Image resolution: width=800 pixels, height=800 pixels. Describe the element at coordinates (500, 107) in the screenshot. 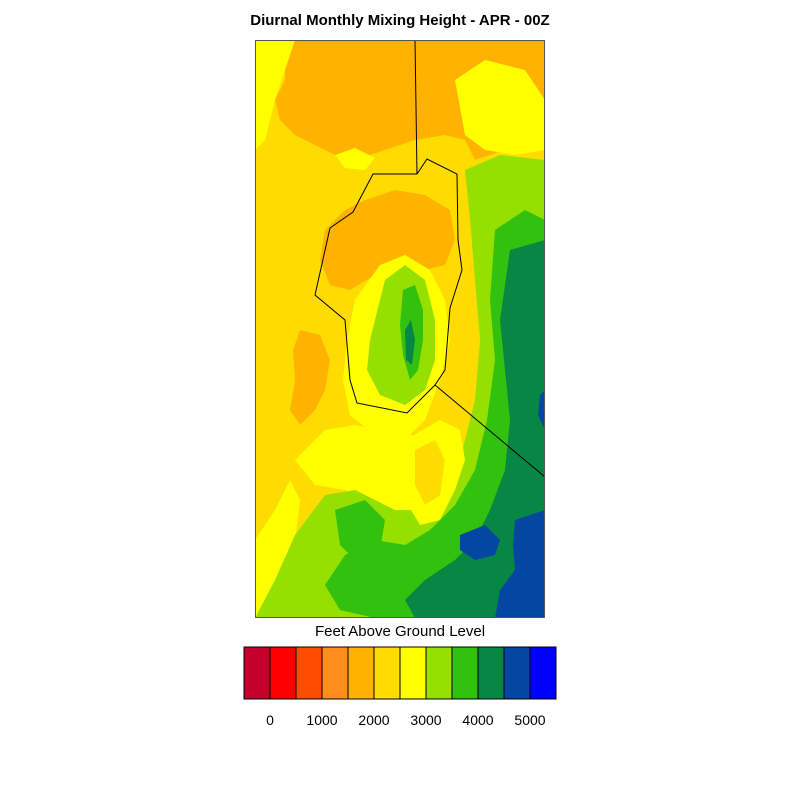

I see `field-yellow-east` at that location.